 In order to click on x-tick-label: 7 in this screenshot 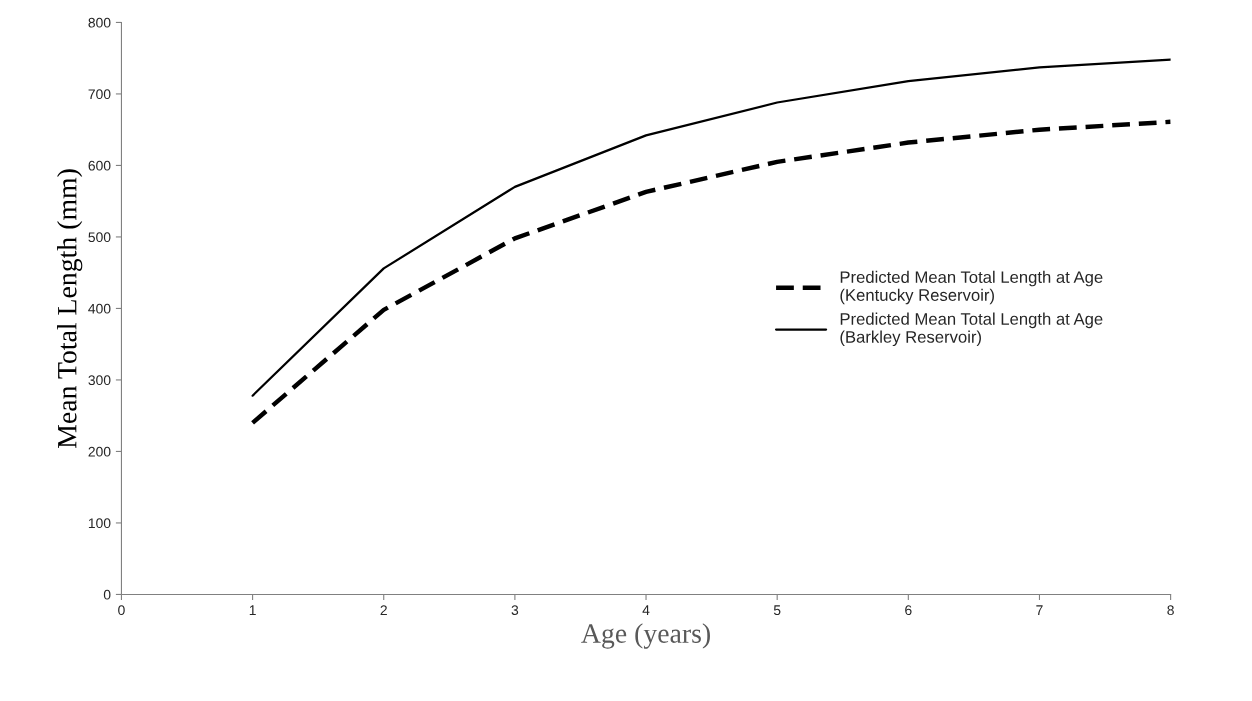, I will do `click(1039, 610)`.